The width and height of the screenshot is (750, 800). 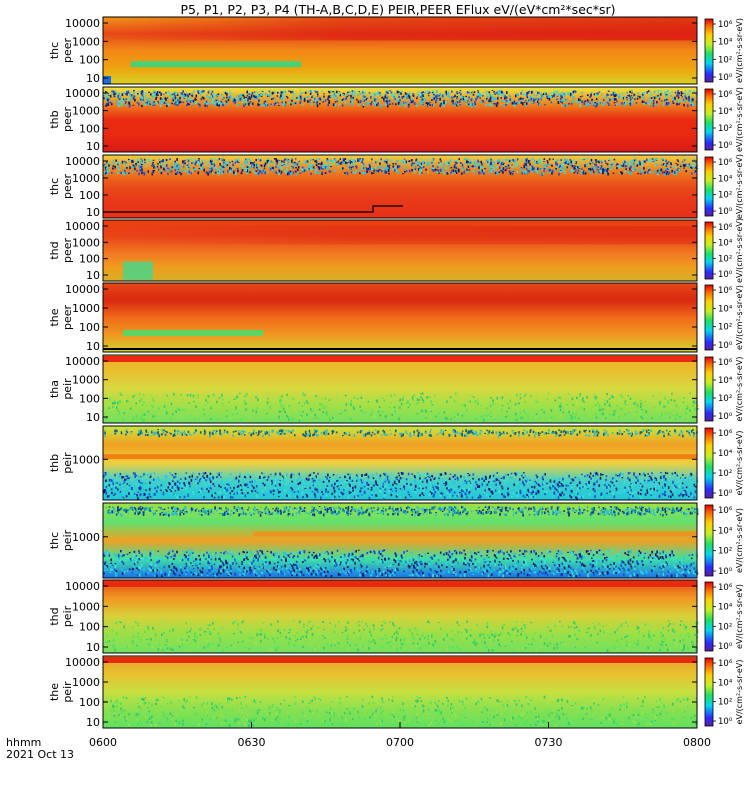 I want to click on panel-probe-label: thd, so click(x=54, y=616).